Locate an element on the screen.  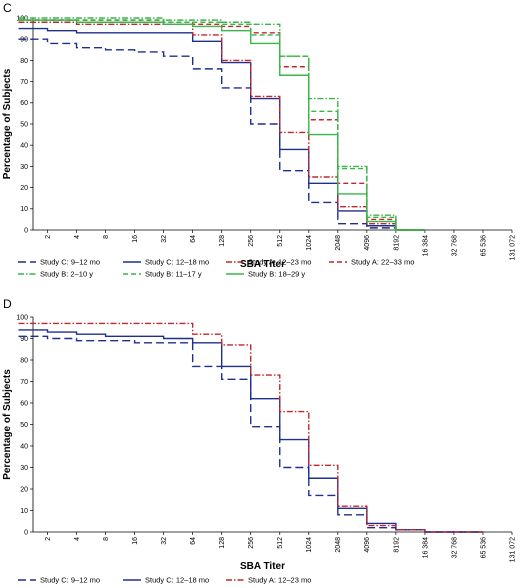
legend-label: Study B: 11–17 y is located at coordinates (173, 274).